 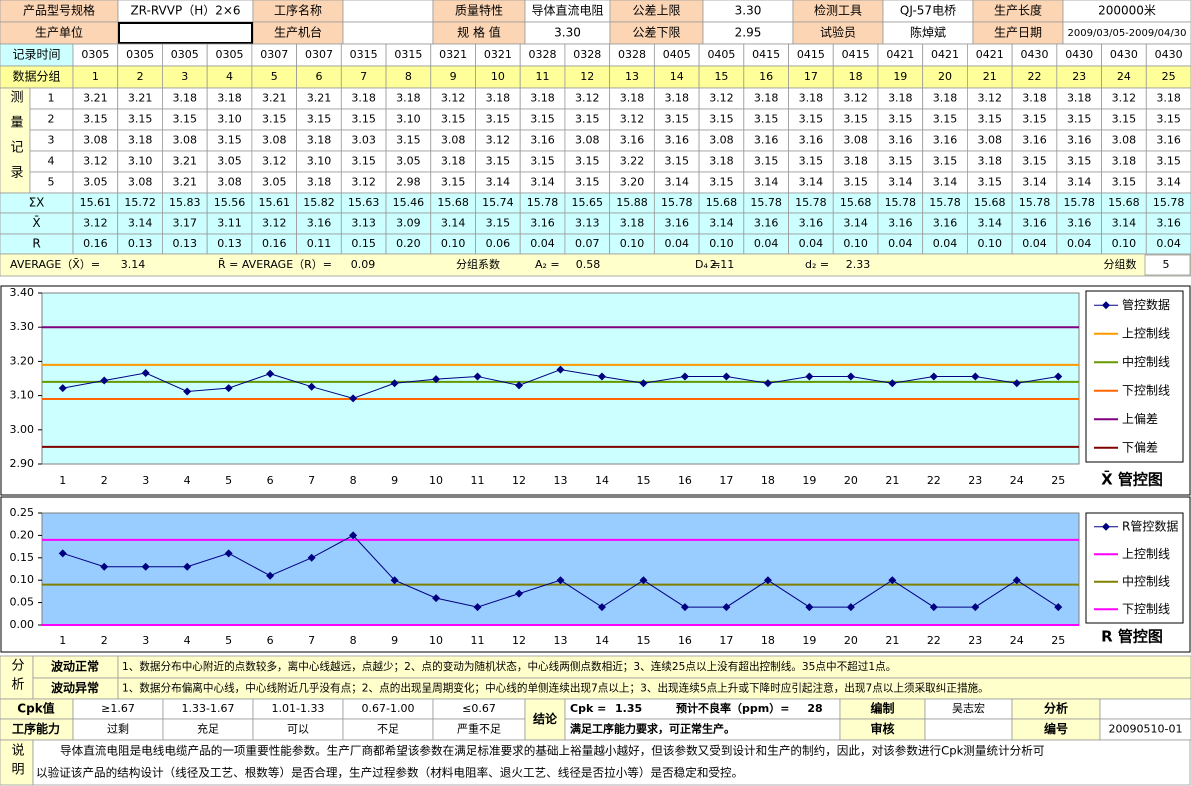 What do you see at coordinates (22, 624) in the screenshot?
I see `y-tick-label: 0.00` at bounding box center [22, 624].